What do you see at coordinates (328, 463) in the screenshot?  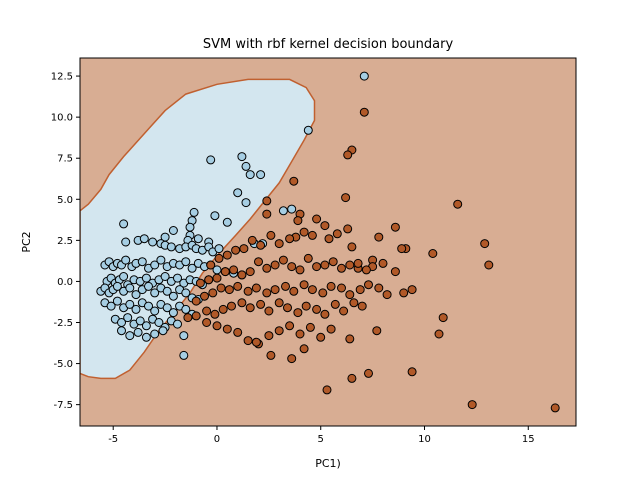 I see `x-axis-label: PC1)` at bounding box center [328, 463].